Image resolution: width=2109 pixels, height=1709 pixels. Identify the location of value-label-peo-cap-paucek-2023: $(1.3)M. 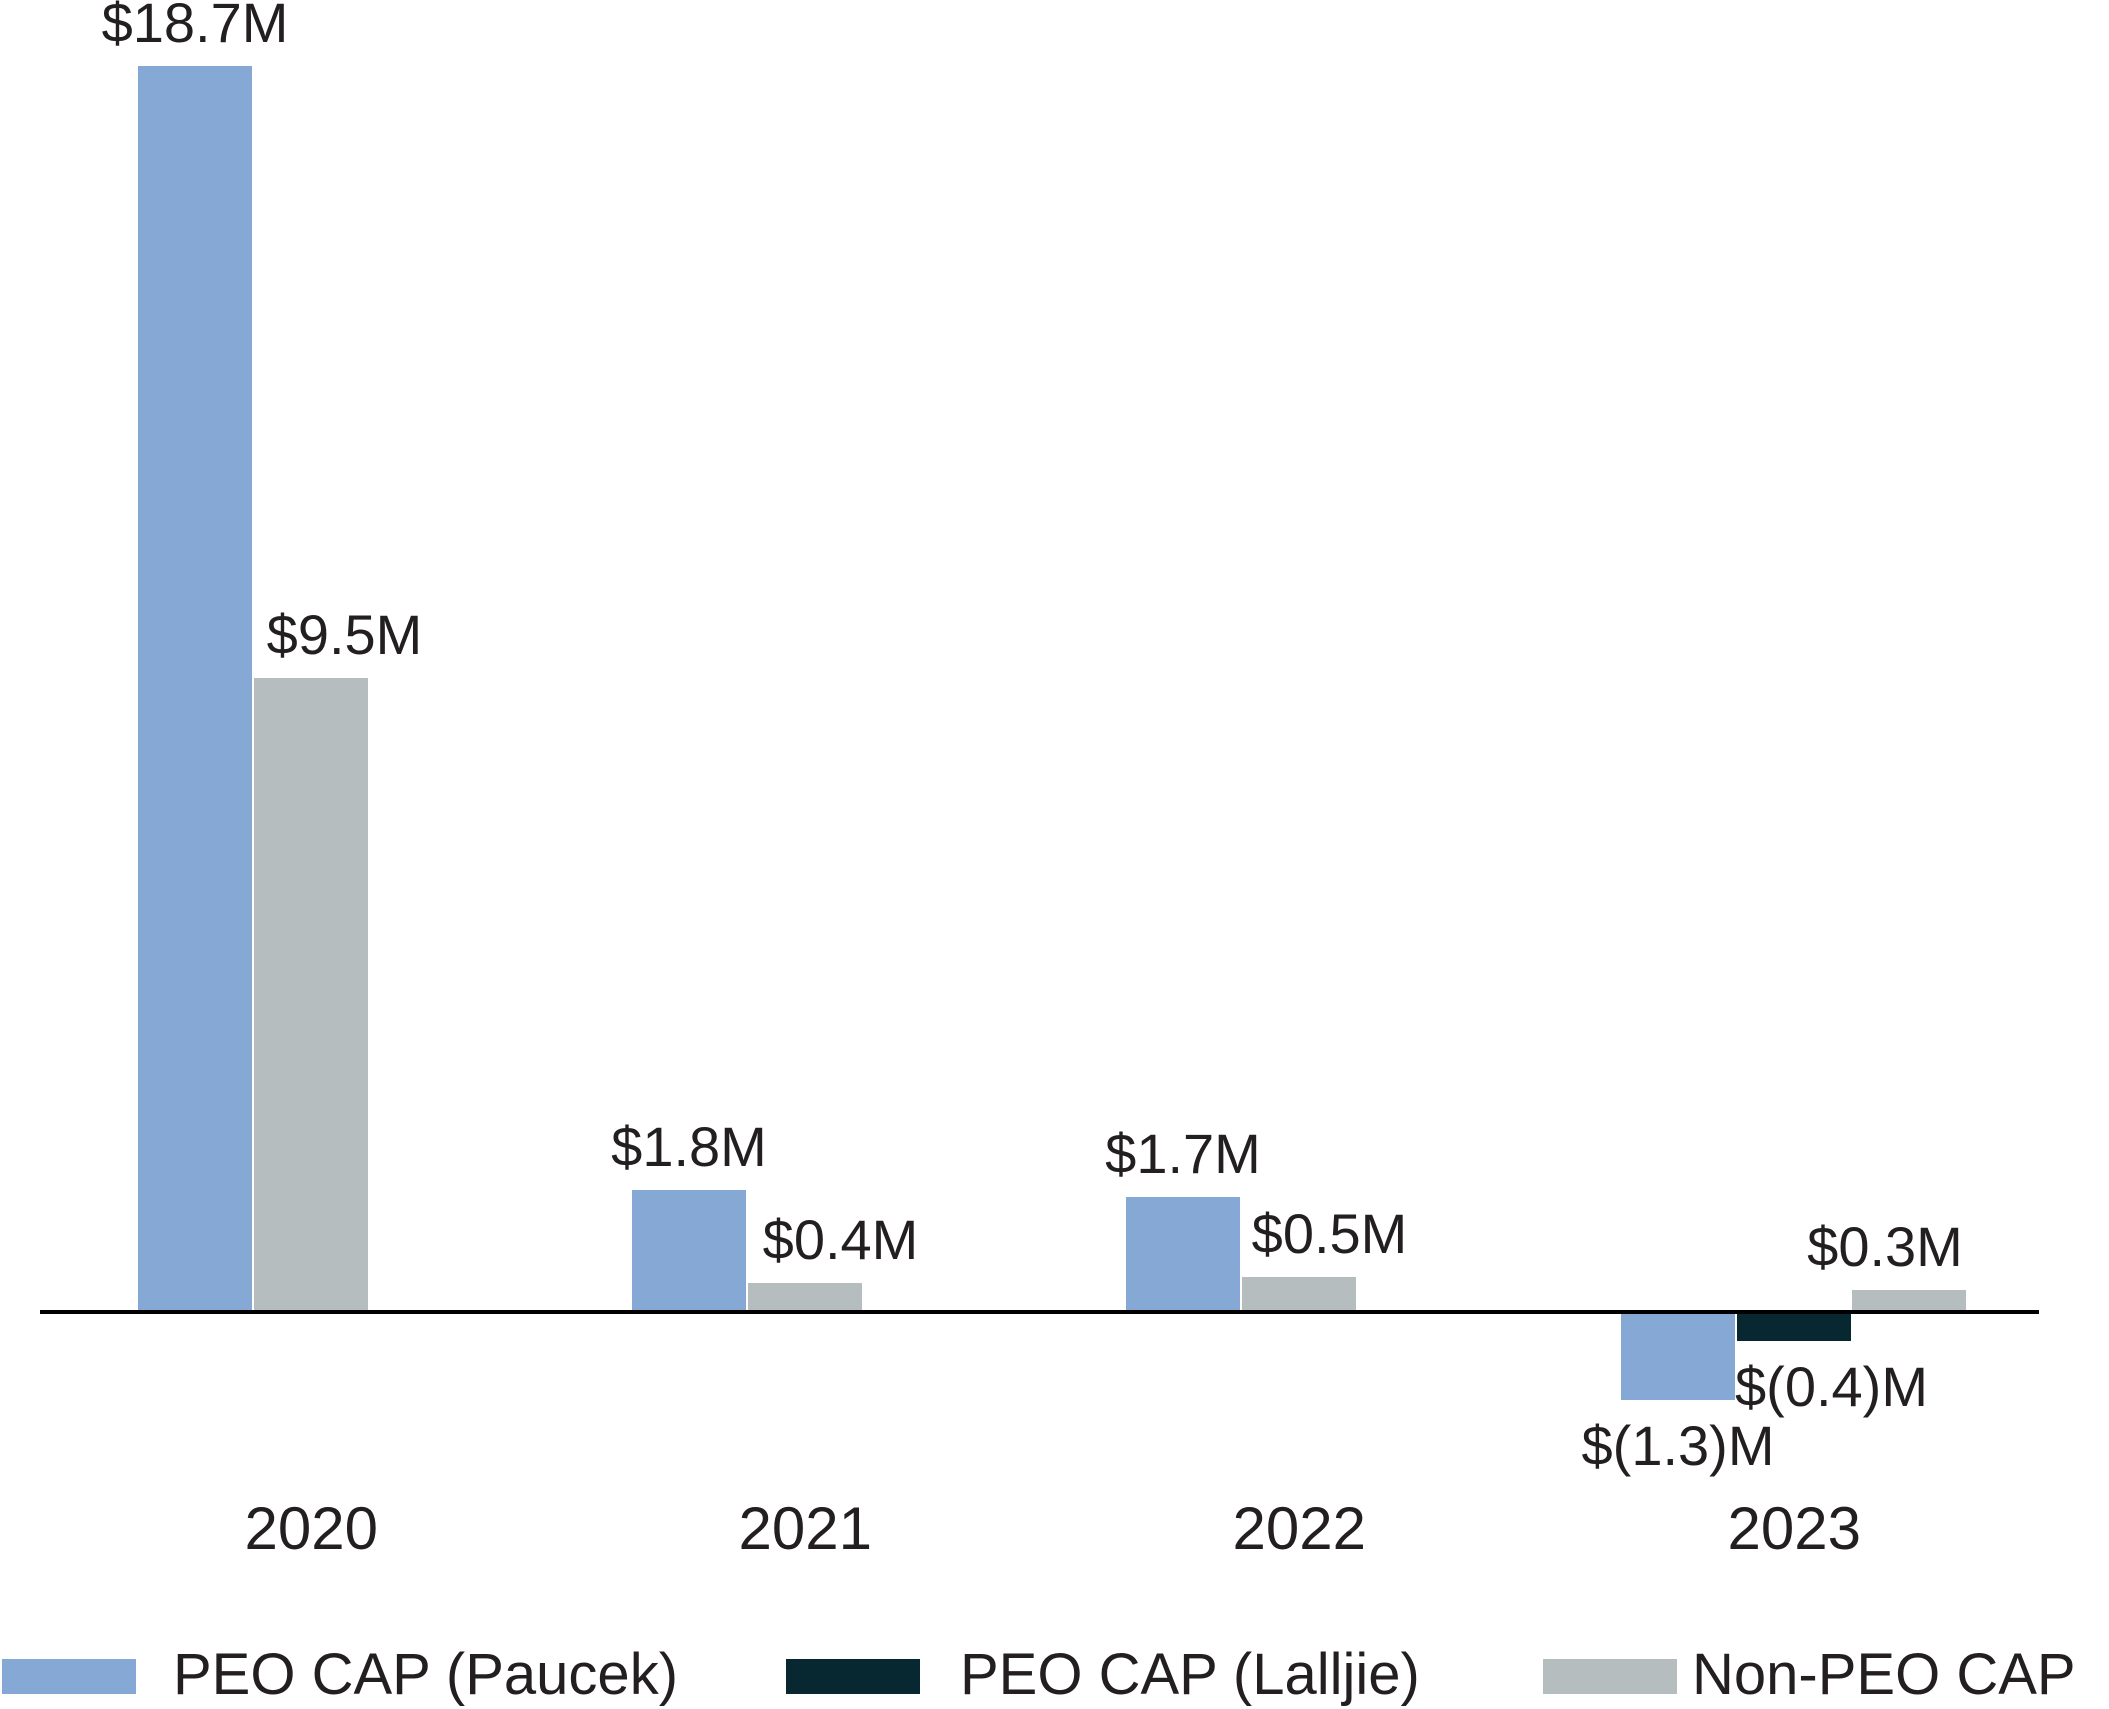
(1678, 1446).